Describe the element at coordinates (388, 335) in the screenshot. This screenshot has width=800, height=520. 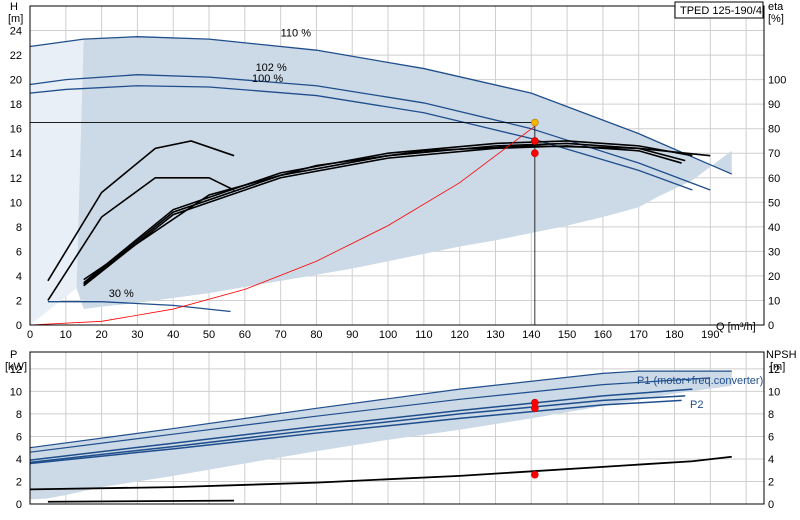
I see `x-tick-label: 100` at that location.